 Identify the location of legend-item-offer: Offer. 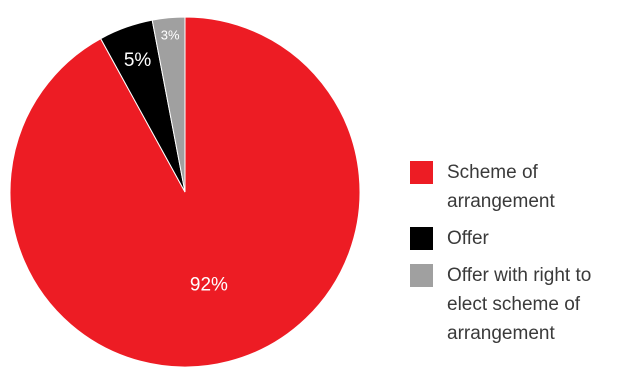
(520, 238).